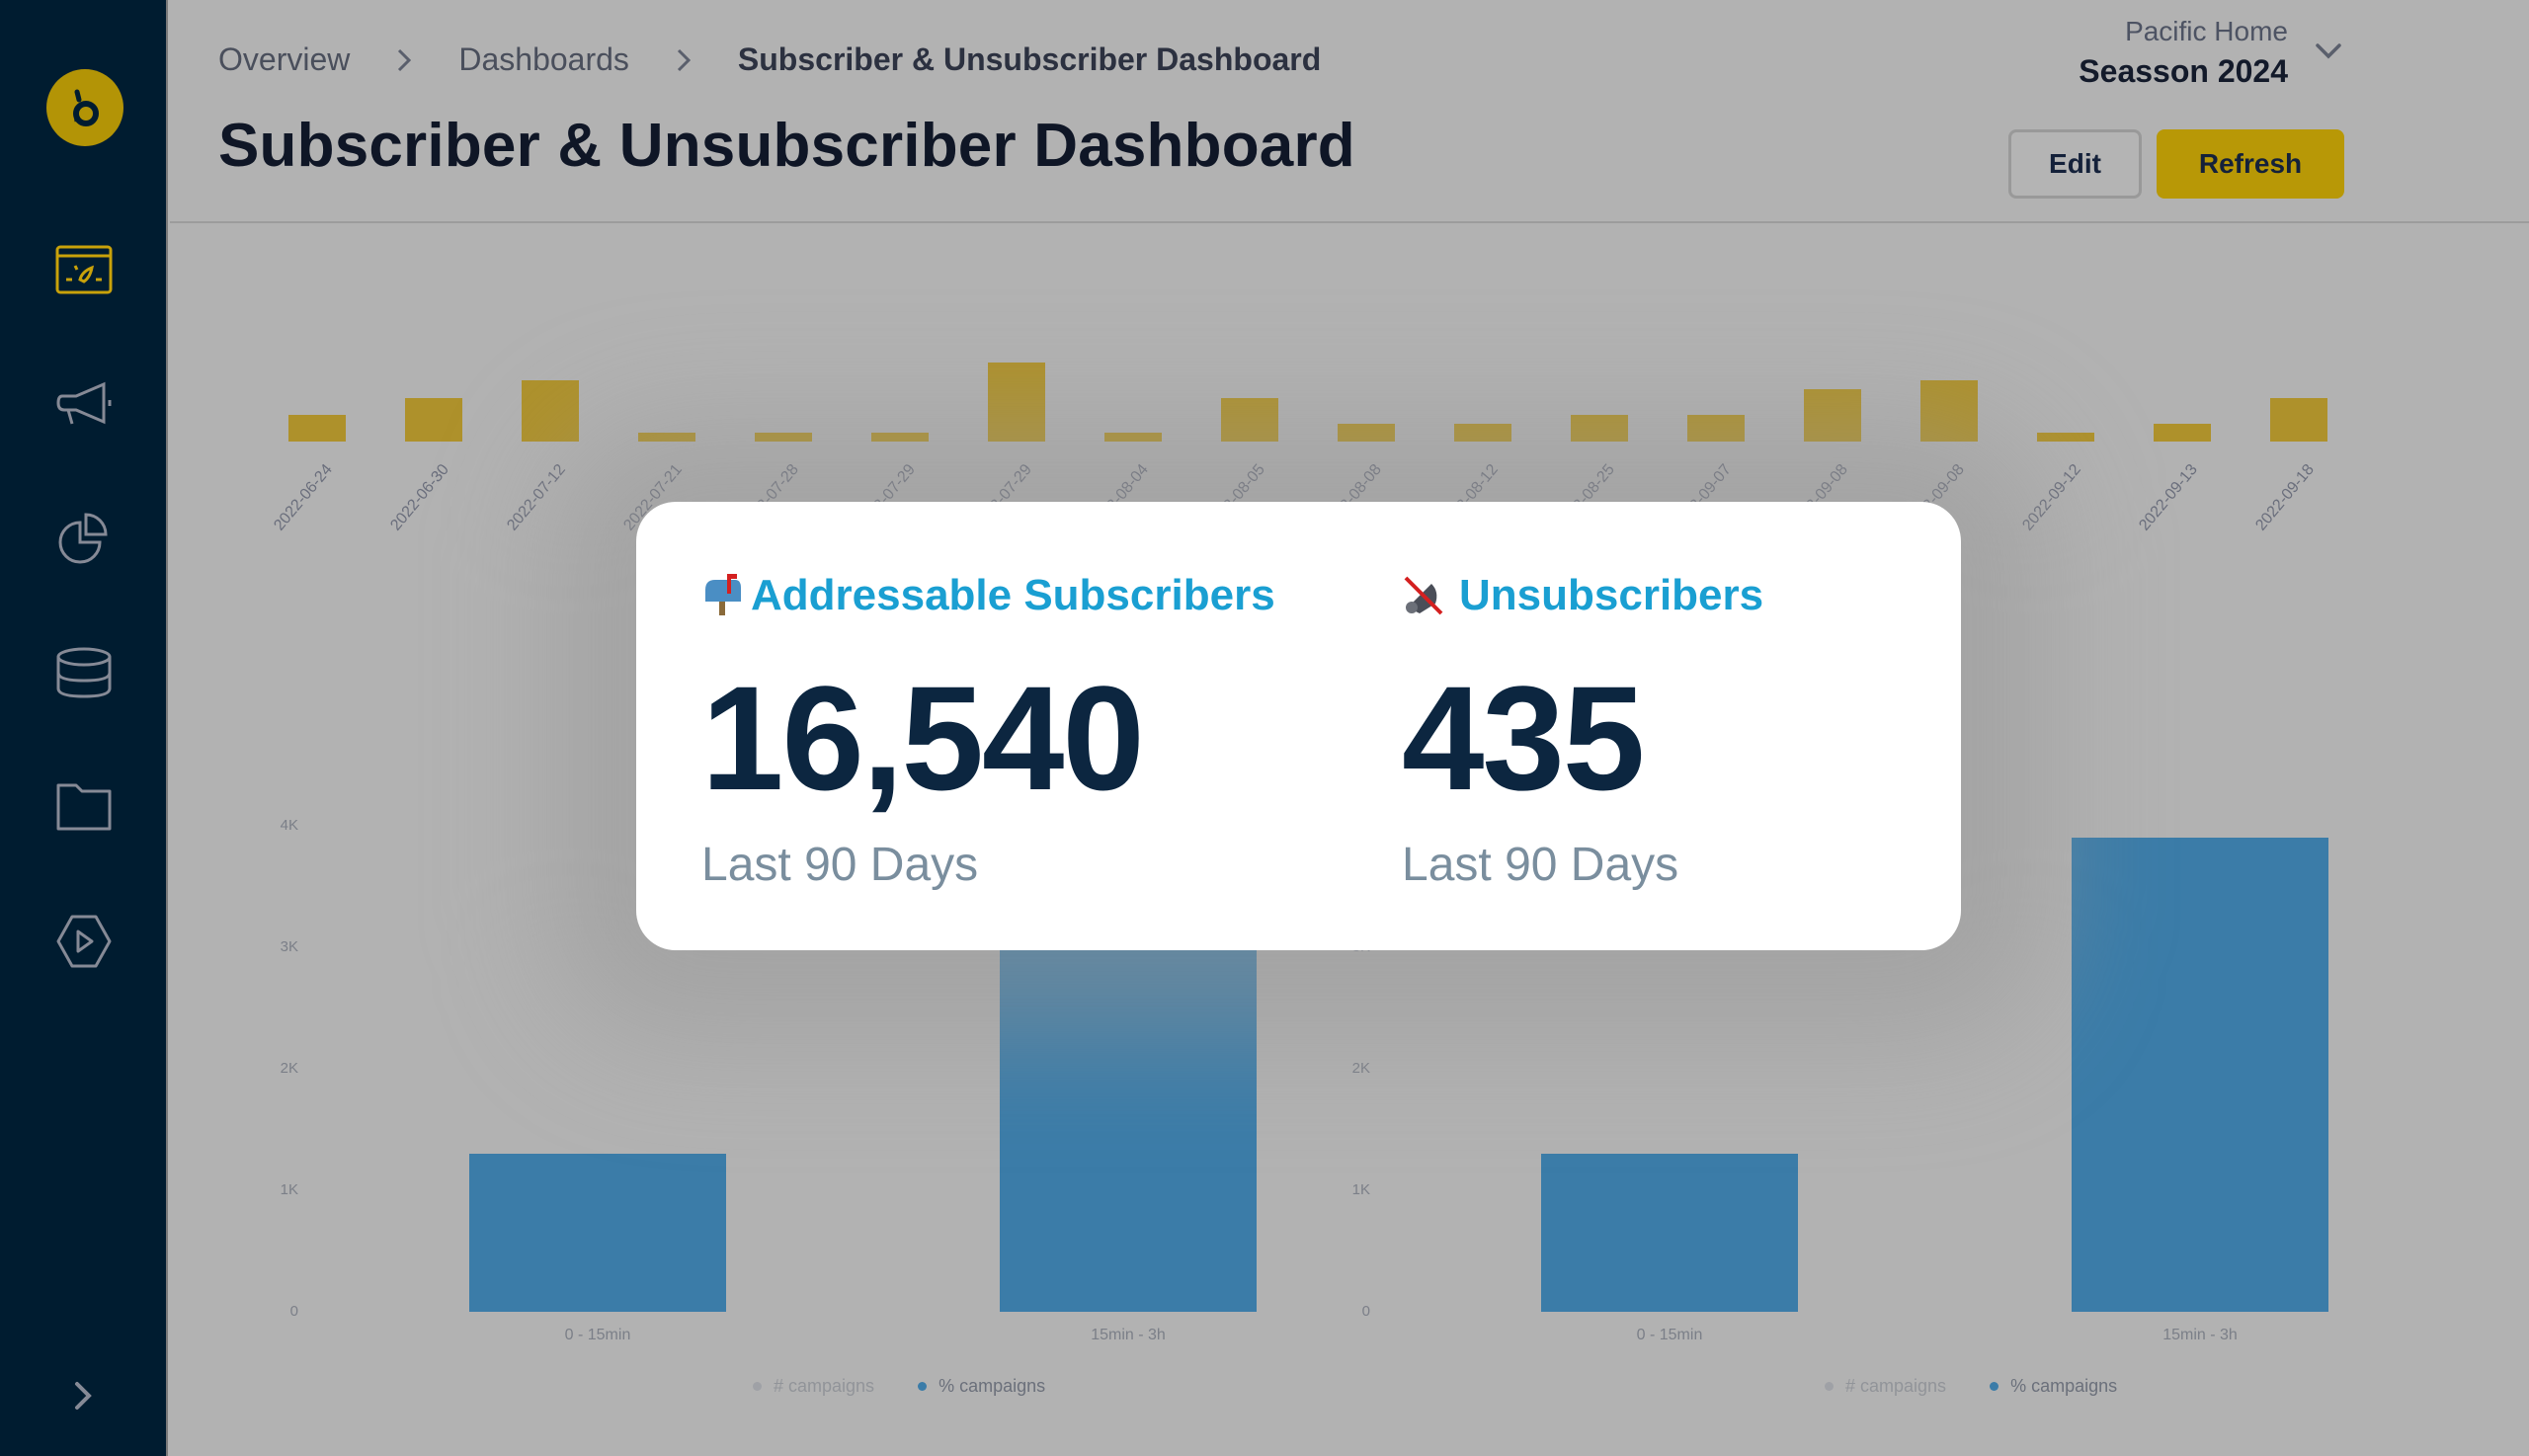  Describe the element at coordinates (2169, 497) in the screenshot. I see `x-axis-label: 2022-09-13` at that location.